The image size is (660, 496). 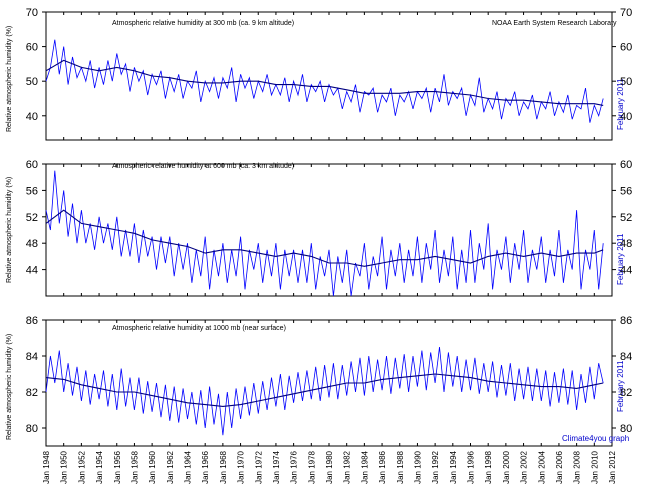 I want to click on y-tick-label-right-1000mb: 84, so click(x=626, y=357).